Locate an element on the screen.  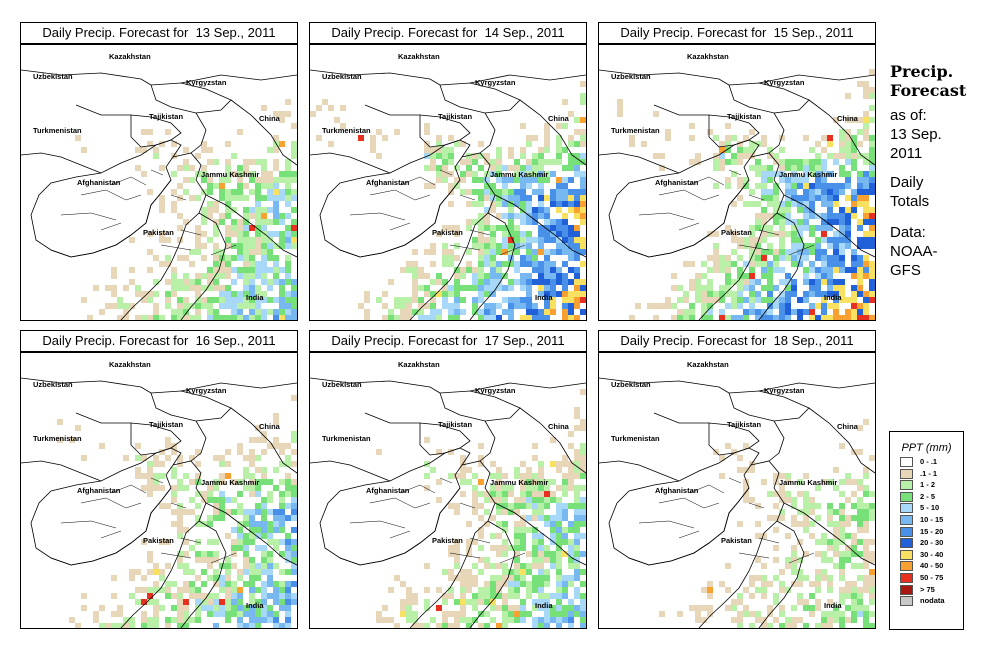
kazakhstan-border is located at coordinates (737, 77).